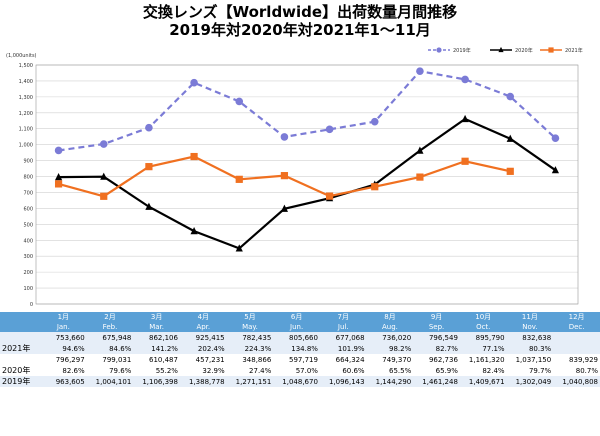 The image size is (600, 436). Describe the element at coordinates (20, 359) in the screenshot. I see `row-label-2020-blank` at that location.